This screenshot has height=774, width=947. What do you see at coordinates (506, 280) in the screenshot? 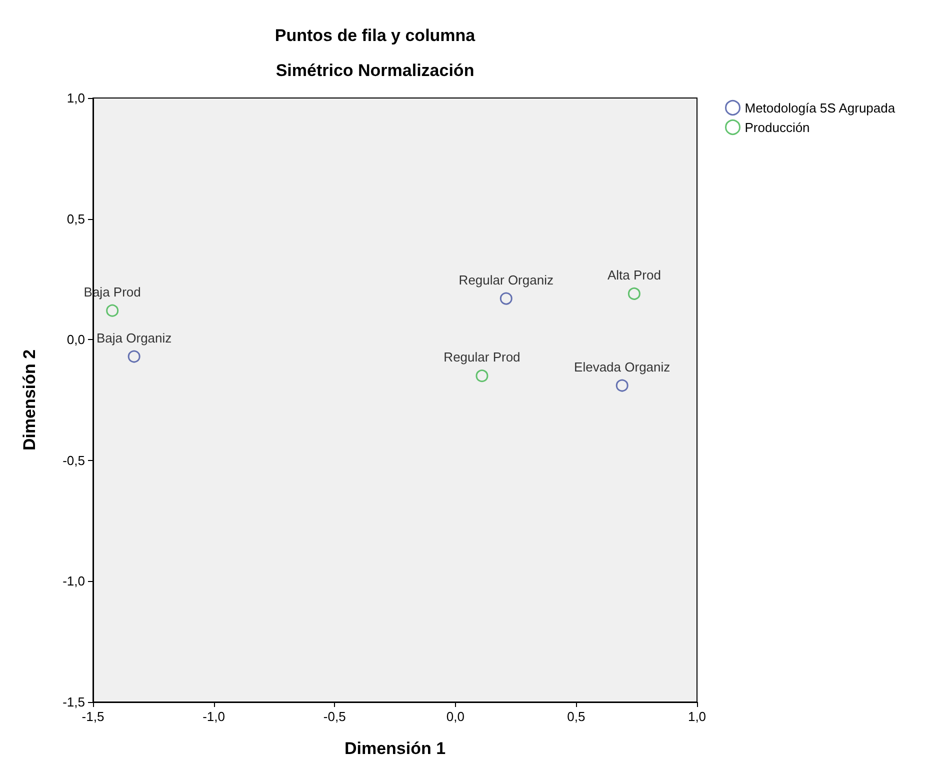
I see `data-label: Regular Organiz` at bounding box center [506, 280].